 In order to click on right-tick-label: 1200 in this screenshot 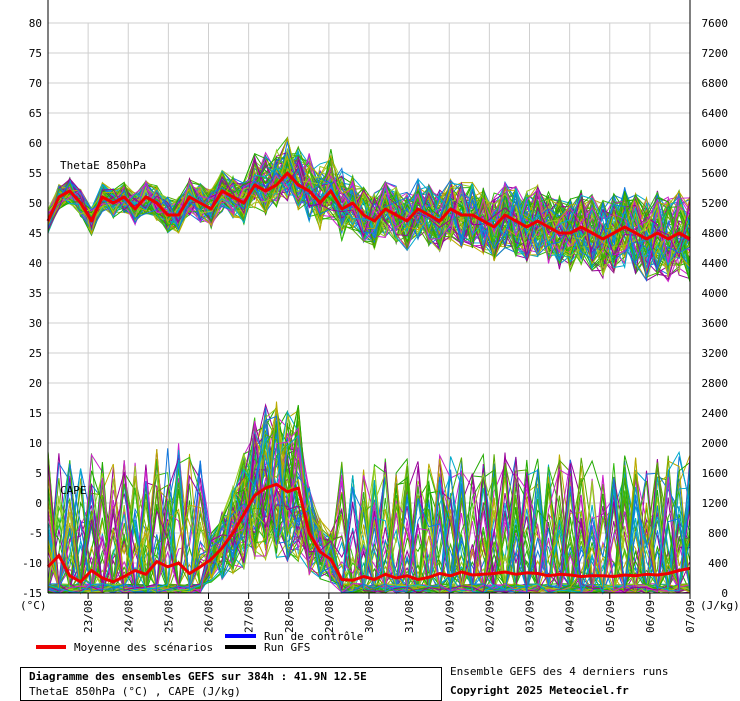, I will do `click(715, 503)`.